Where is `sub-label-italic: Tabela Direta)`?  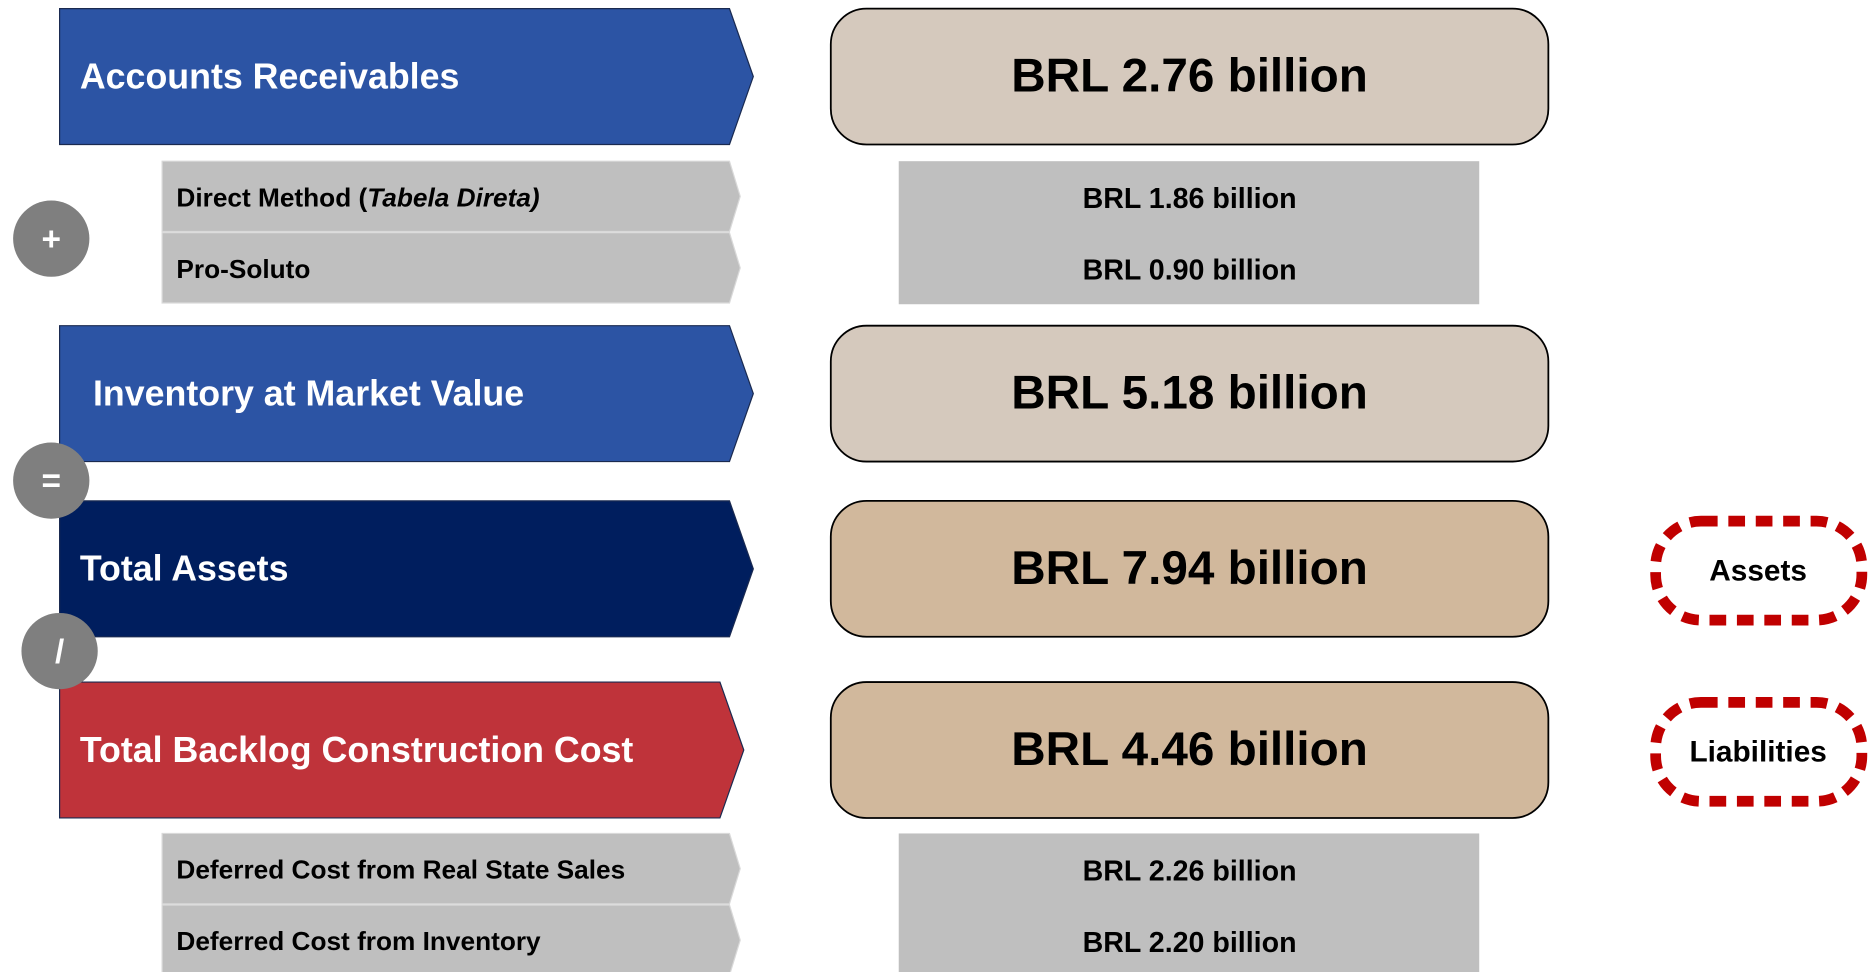
sub-label-italic: Tabela Direta) is located at coordinates (453, 197).